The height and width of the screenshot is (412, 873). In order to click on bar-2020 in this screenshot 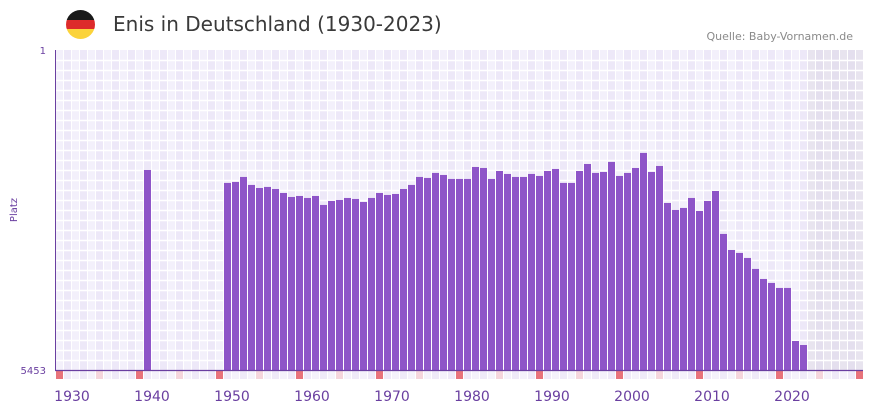, I will do `click(795, 355)`.